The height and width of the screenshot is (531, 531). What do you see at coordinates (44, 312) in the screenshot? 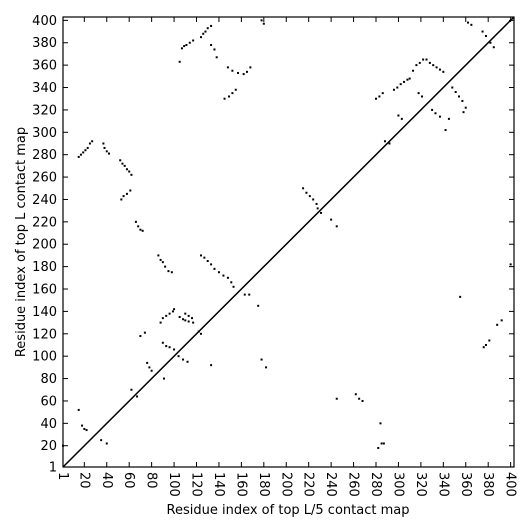
I see `y-tick-label: 140` at bounding box center [44, 312].